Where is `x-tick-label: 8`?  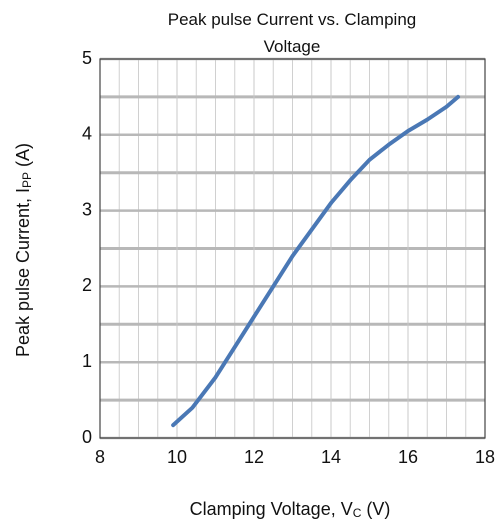 x-tick-label: 8 is located at coordinates (100, 457).